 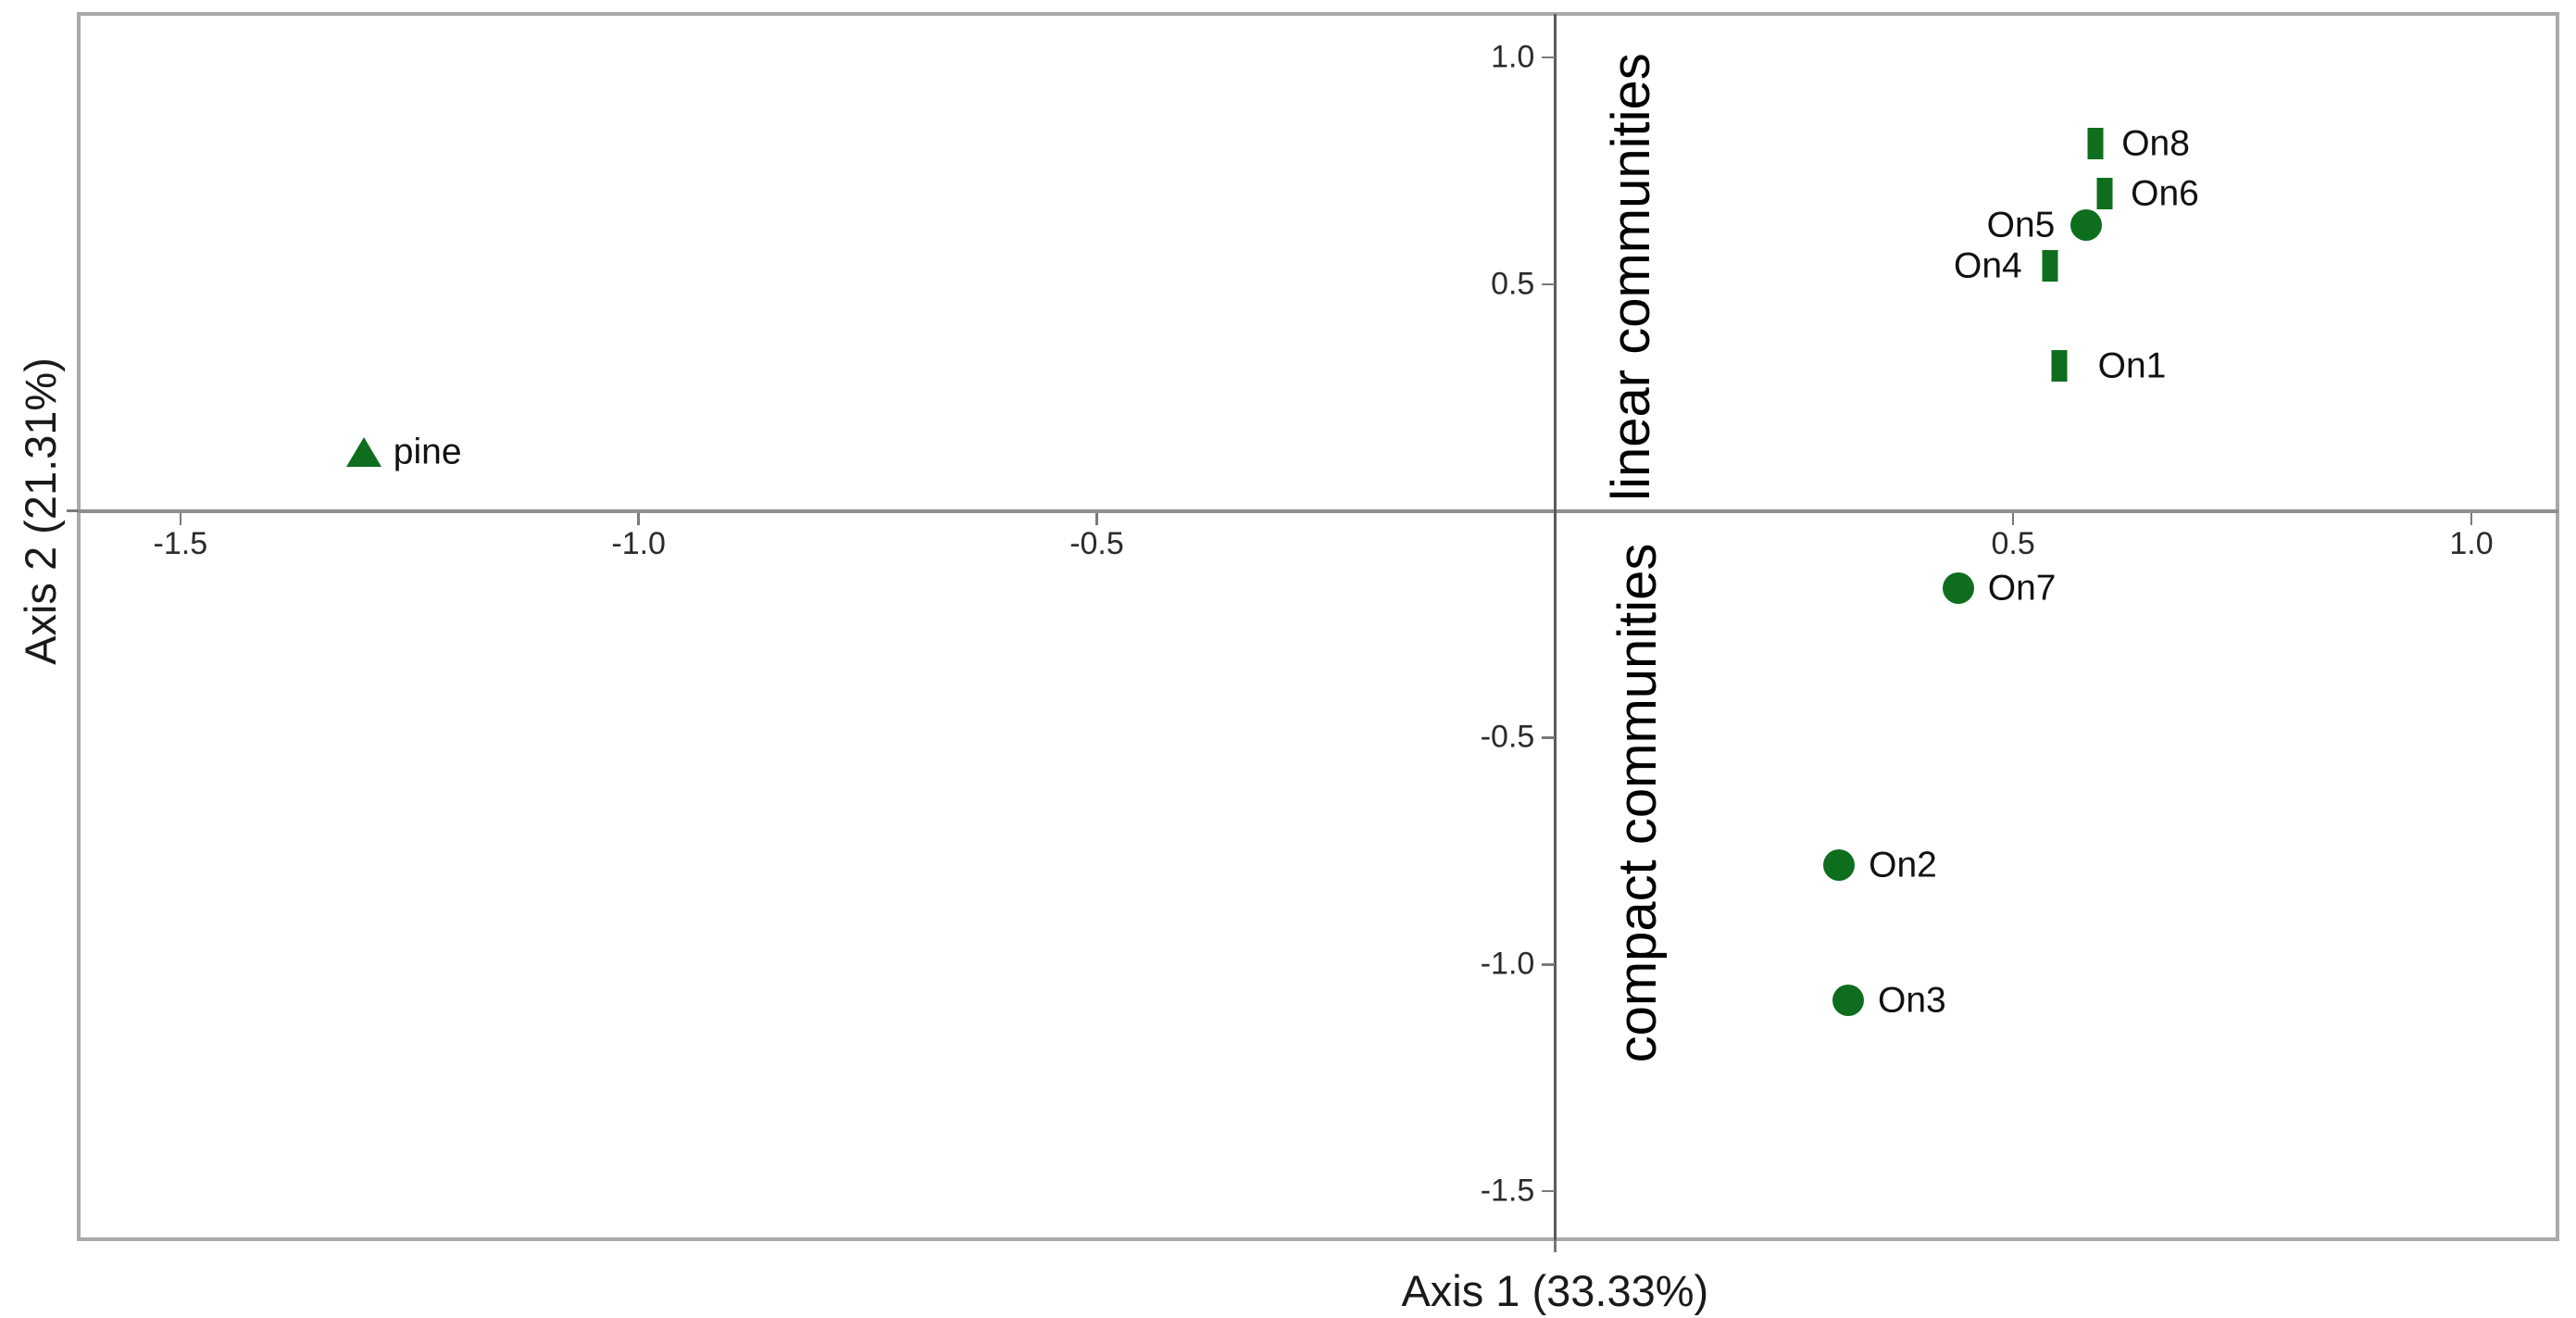 I want to click on y-axis-title: Axis 2 (21.31%), so click(x=41, y=511).